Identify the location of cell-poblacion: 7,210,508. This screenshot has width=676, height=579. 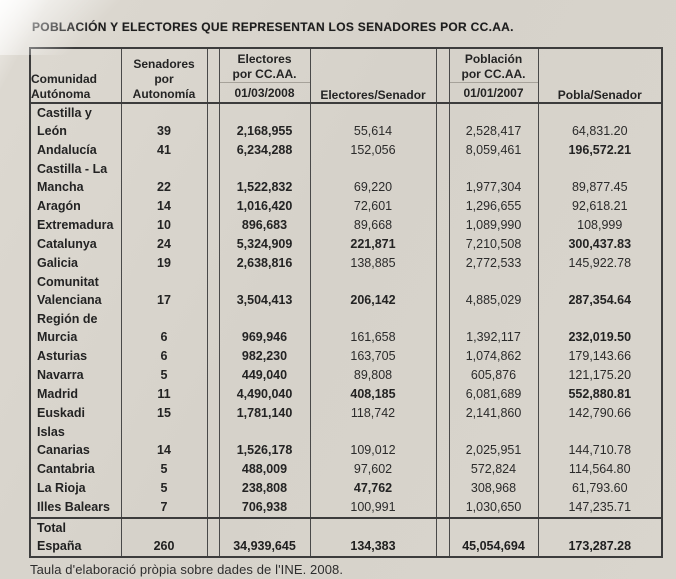
(493, 244).